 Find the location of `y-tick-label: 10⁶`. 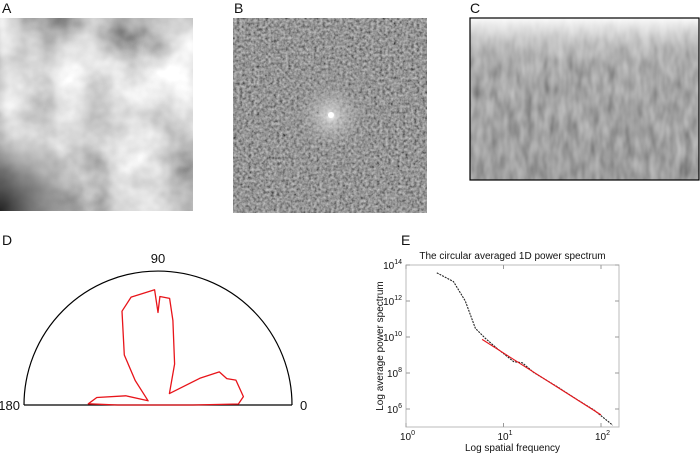

y-tick-label: 10⁶ is located at coordinates (394, 409).